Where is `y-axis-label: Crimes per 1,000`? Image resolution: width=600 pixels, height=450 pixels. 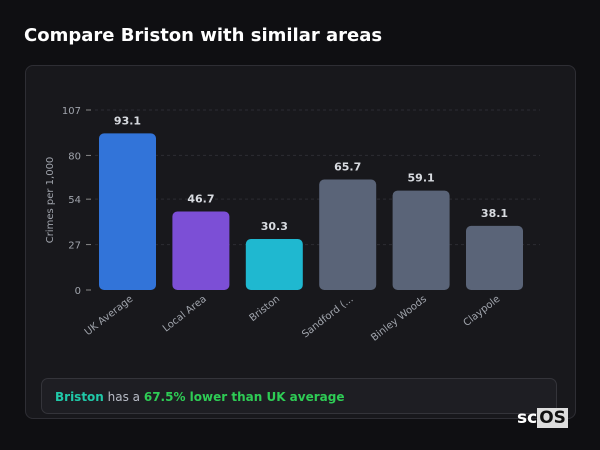 y-axis-label: Crimes per 1,000 is located at coordinates (50, 200).